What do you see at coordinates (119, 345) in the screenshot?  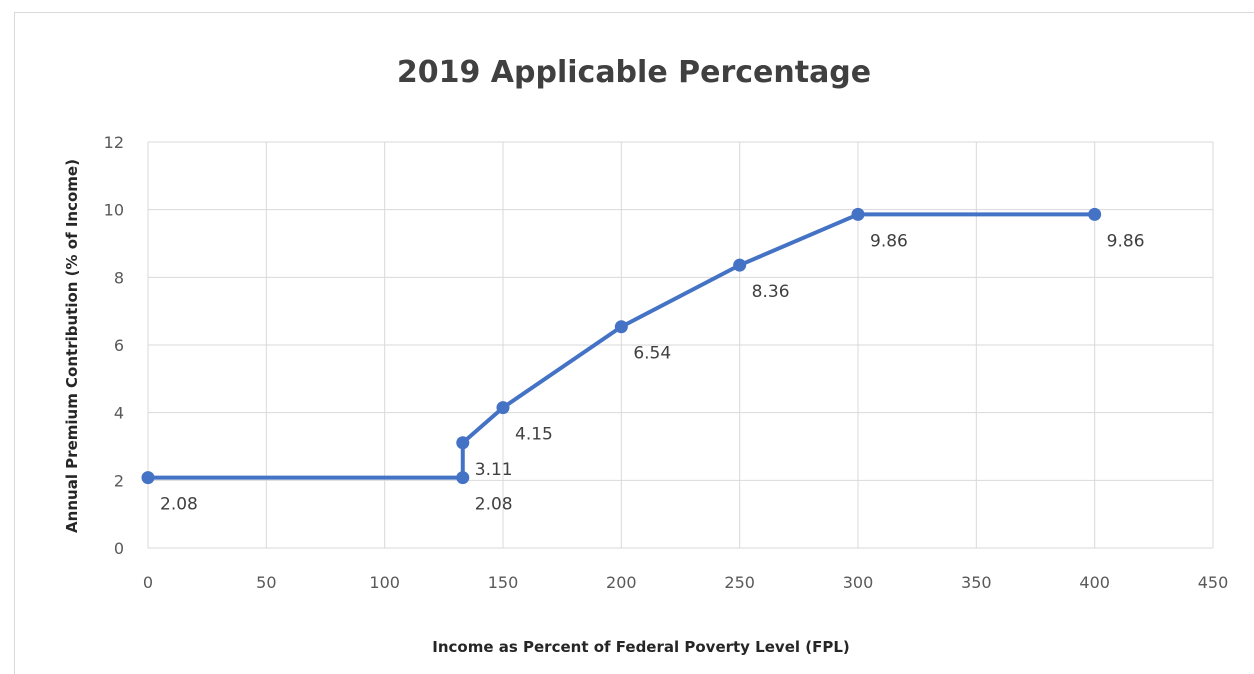 I see `y-tick-label: 6` at bounding box center [119, 345].